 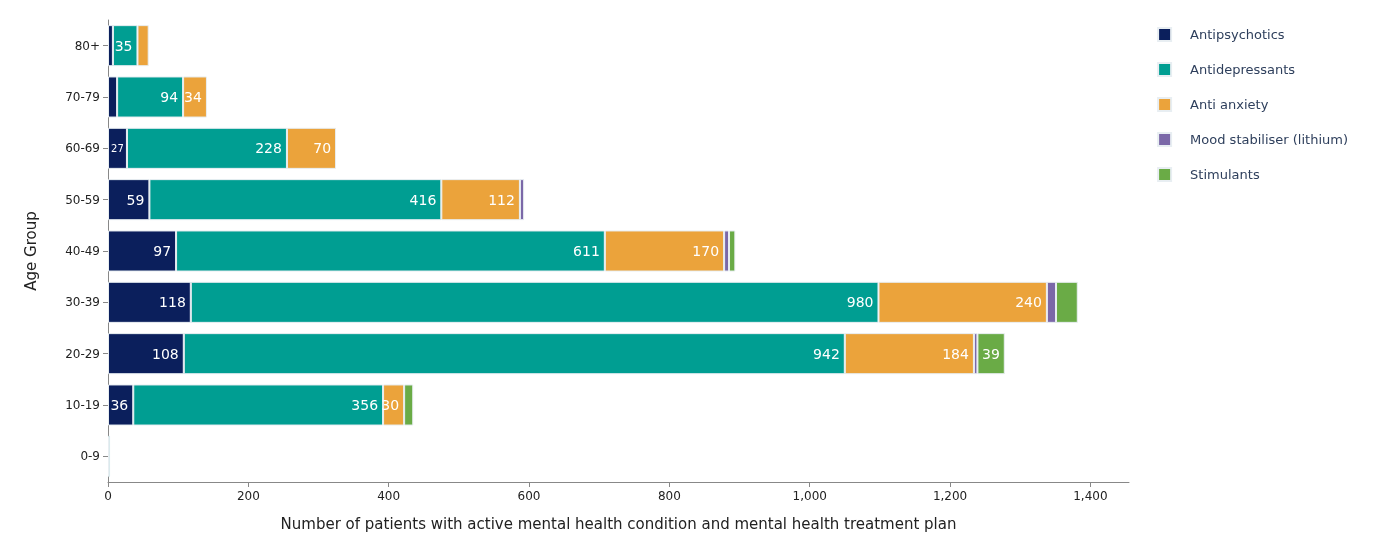 What do you see at coordinates (172, 302) in the screenshot?
I see `data-label: 118` at bounding box center [172, 302].